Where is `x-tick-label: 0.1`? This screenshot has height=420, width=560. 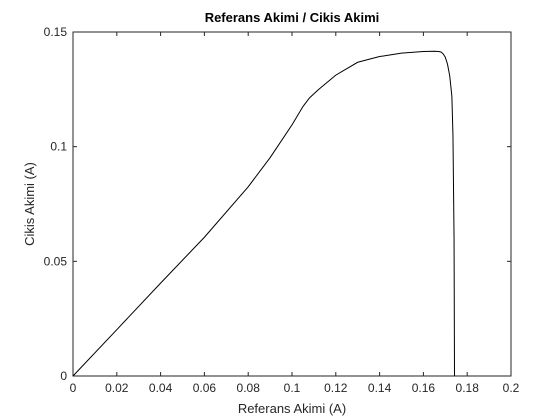 x-tick-label: 0.1 is located at coordinates (292, 388).